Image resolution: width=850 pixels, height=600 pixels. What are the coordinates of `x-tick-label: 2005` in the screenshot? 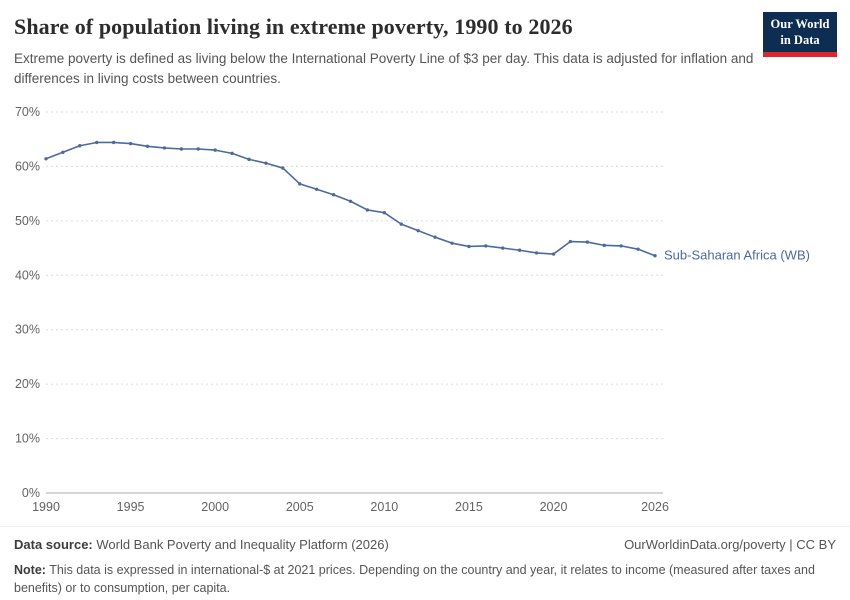 It's located at (300, 507).